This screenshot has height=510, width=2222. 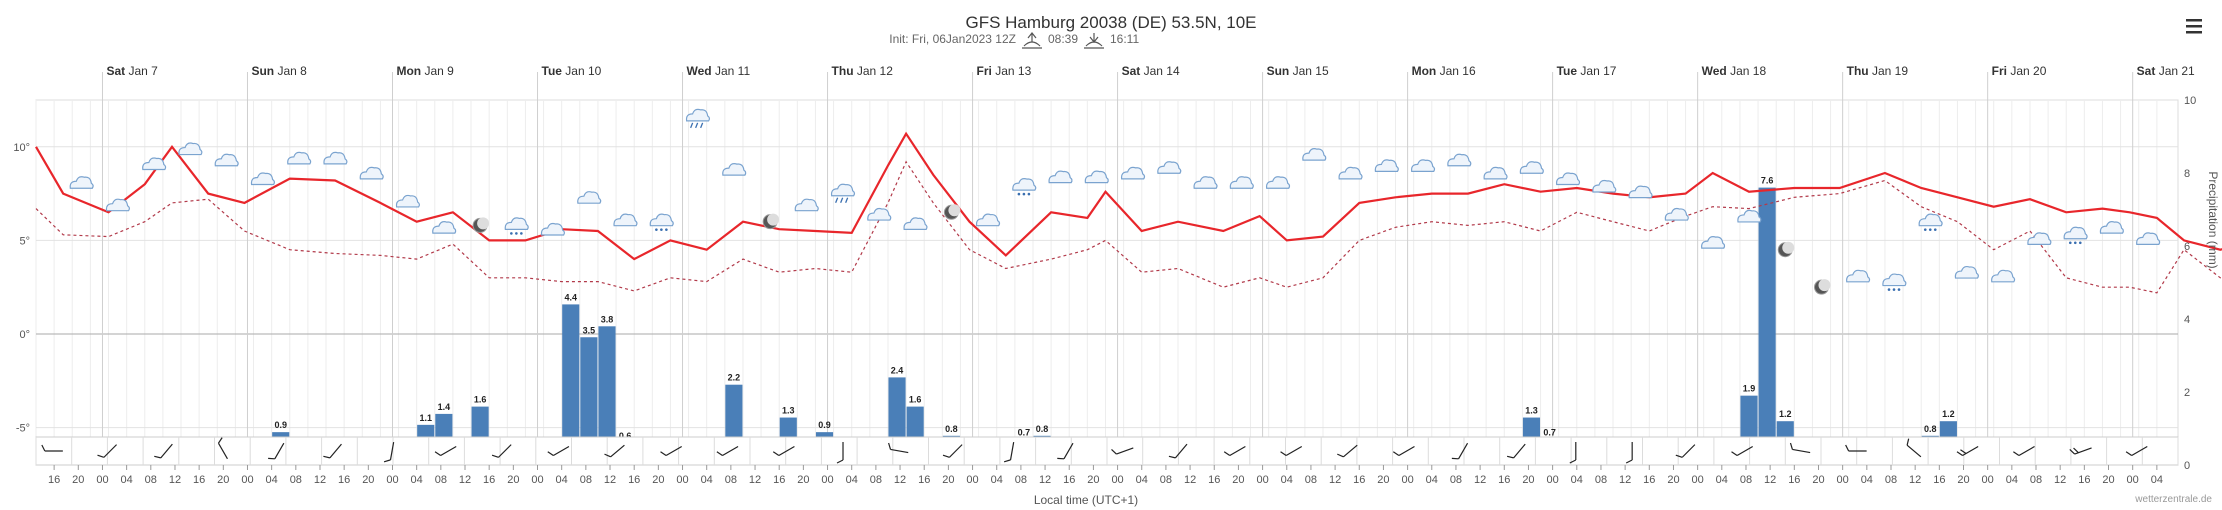 What do you see at coordinates (1587, 71) in the screenshot?
I see `day-label: Tue Jan 17` at bounding box center [1587, 71].